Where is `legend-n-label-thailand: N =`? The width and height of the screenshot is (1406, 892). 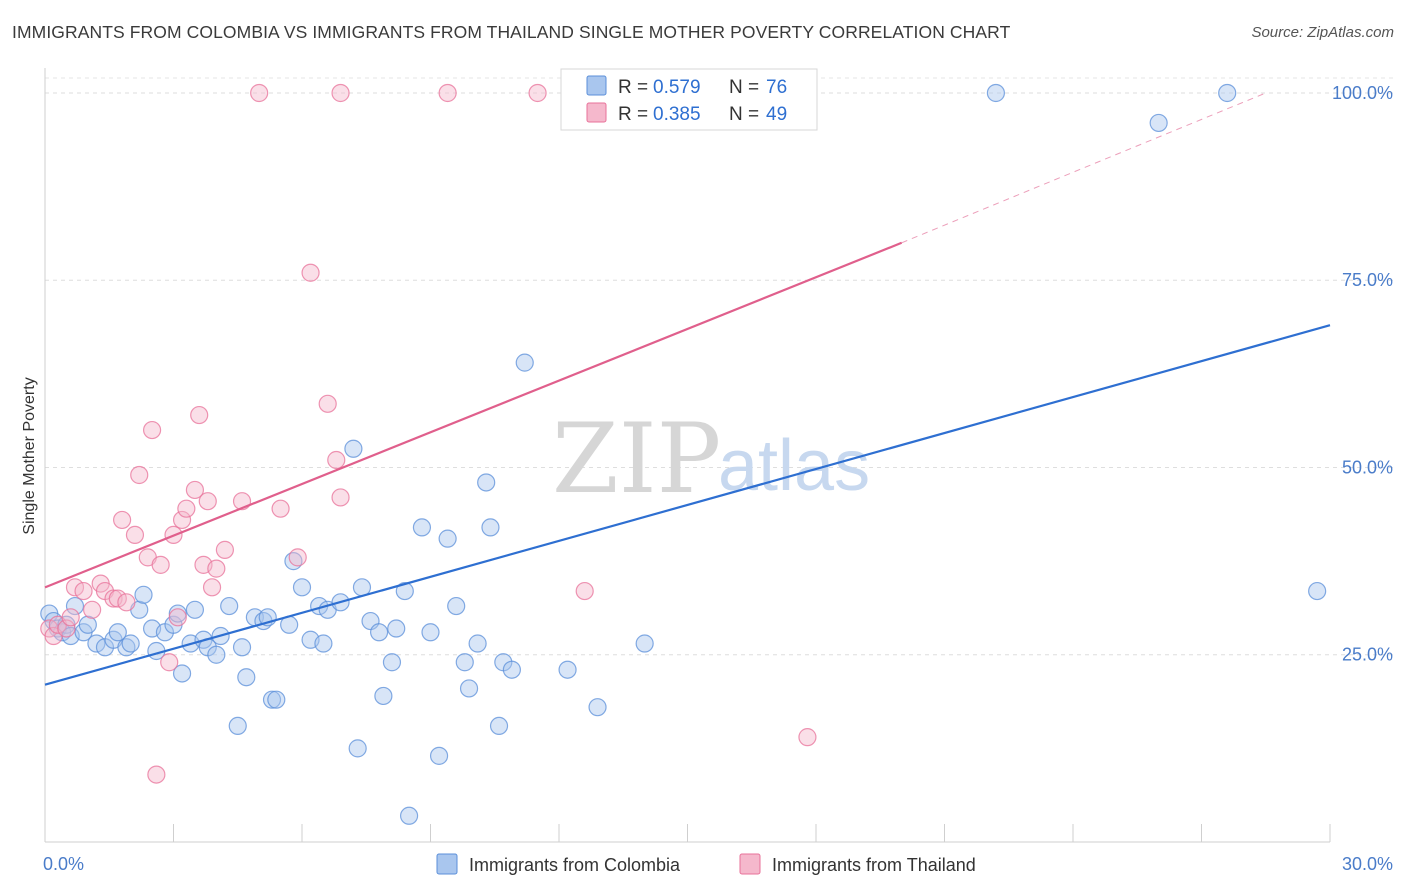
legend-n-label-thailand: N = is located at coordinates (744, 114).